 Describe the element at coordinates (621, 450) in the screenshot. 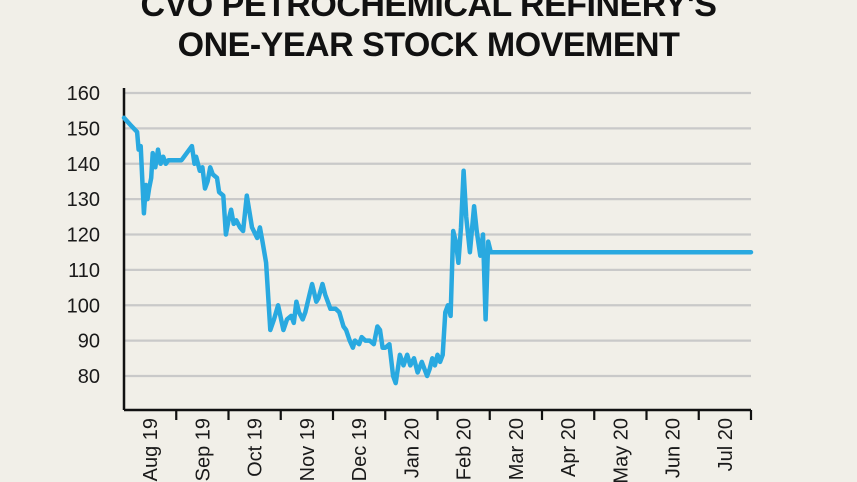

I see `x-tick-label: May 20` at that location.